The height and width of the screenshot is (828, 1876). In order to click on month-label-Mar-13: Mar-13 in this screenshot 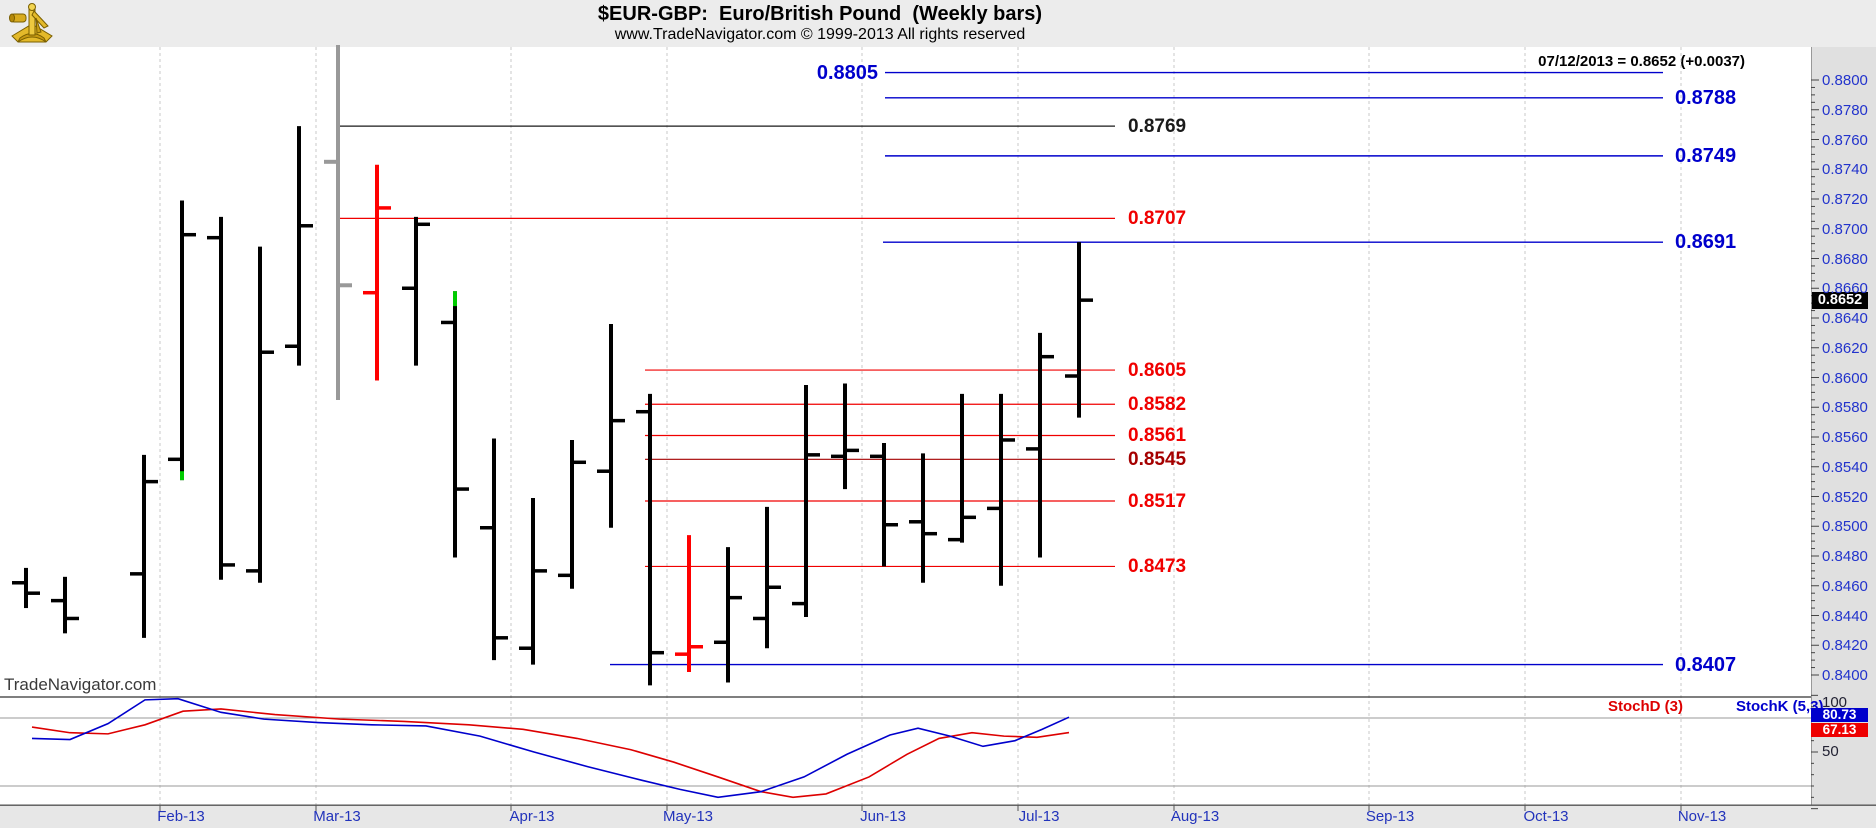, I will do `click(337, 816)`.